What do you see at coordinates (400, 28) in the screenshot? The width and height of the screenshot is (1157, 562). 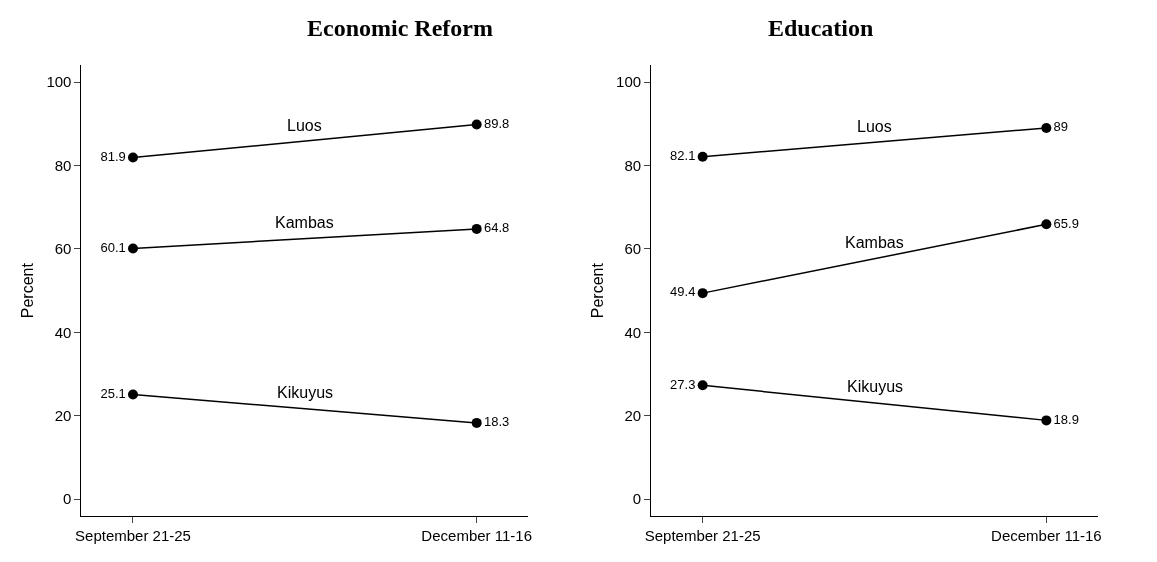 I see `chart-title: Economic Reform` at bounding box center [400, 28].